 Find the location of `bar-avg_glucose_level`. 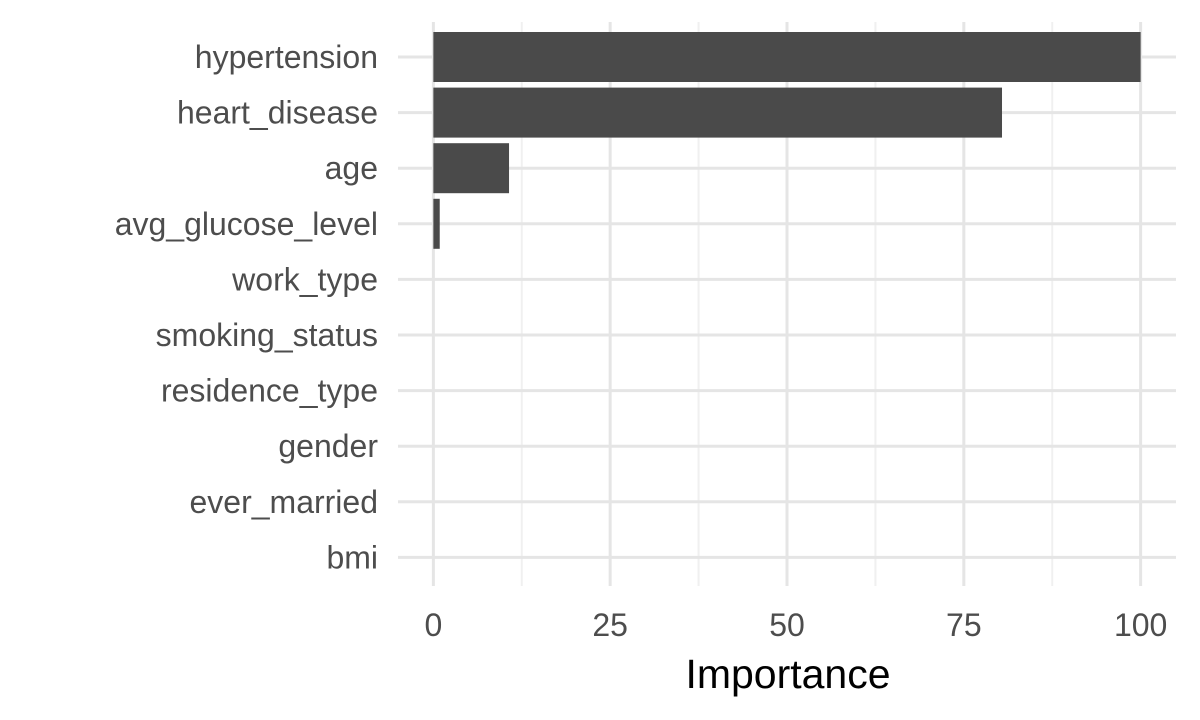

bar-avg_glucose_level is located at coordinates (436, 223).